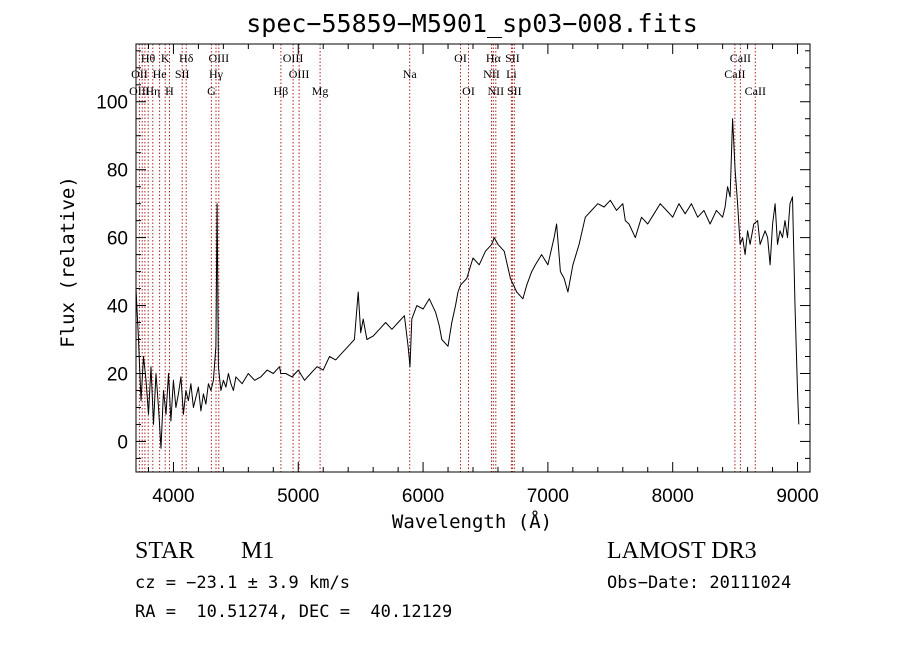  What do you see at coordinates (410, 74) in the screenshot?
I see `line-id-label: Na` at bounding box center [410, 74].